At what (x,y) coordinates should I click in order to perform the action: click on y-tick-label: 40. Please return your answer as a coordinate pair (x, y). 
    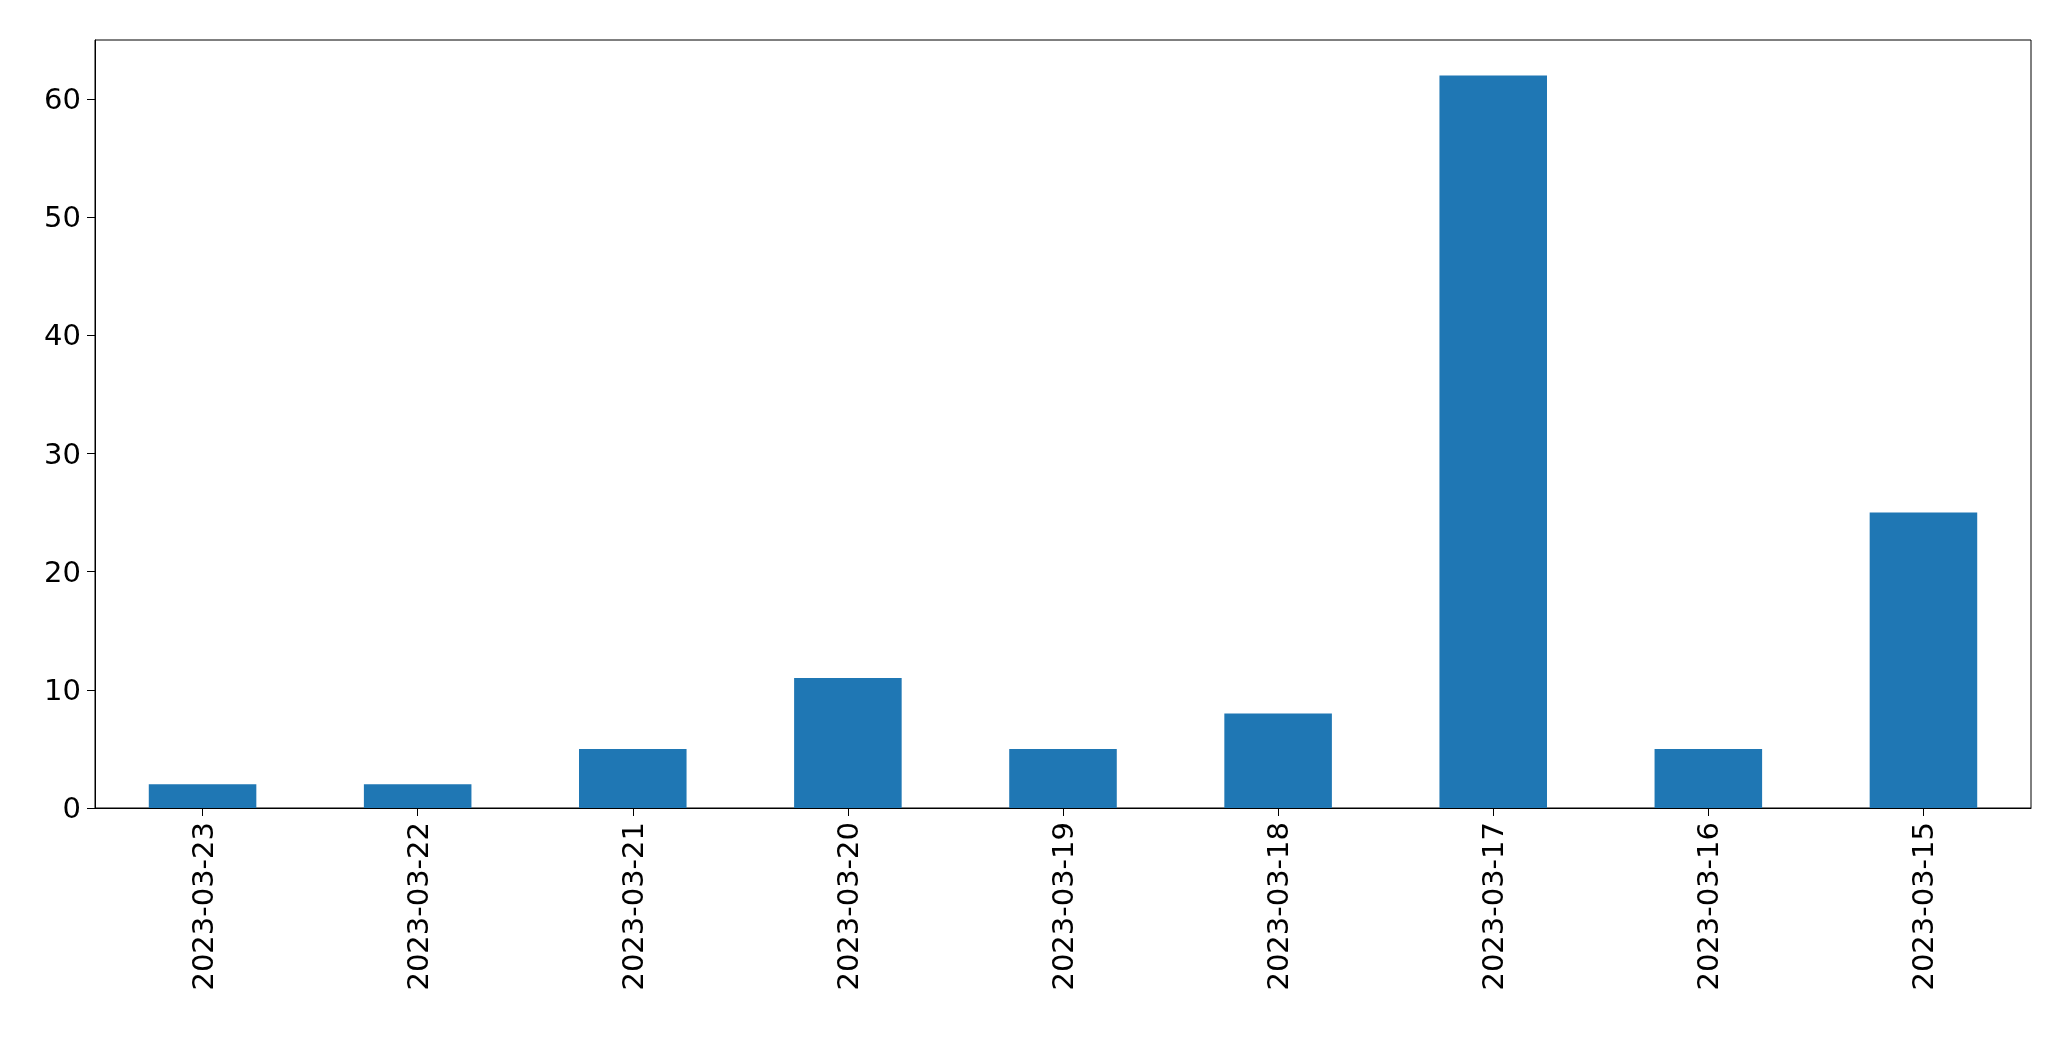
    Looking at the image, I should click on (62, 335).